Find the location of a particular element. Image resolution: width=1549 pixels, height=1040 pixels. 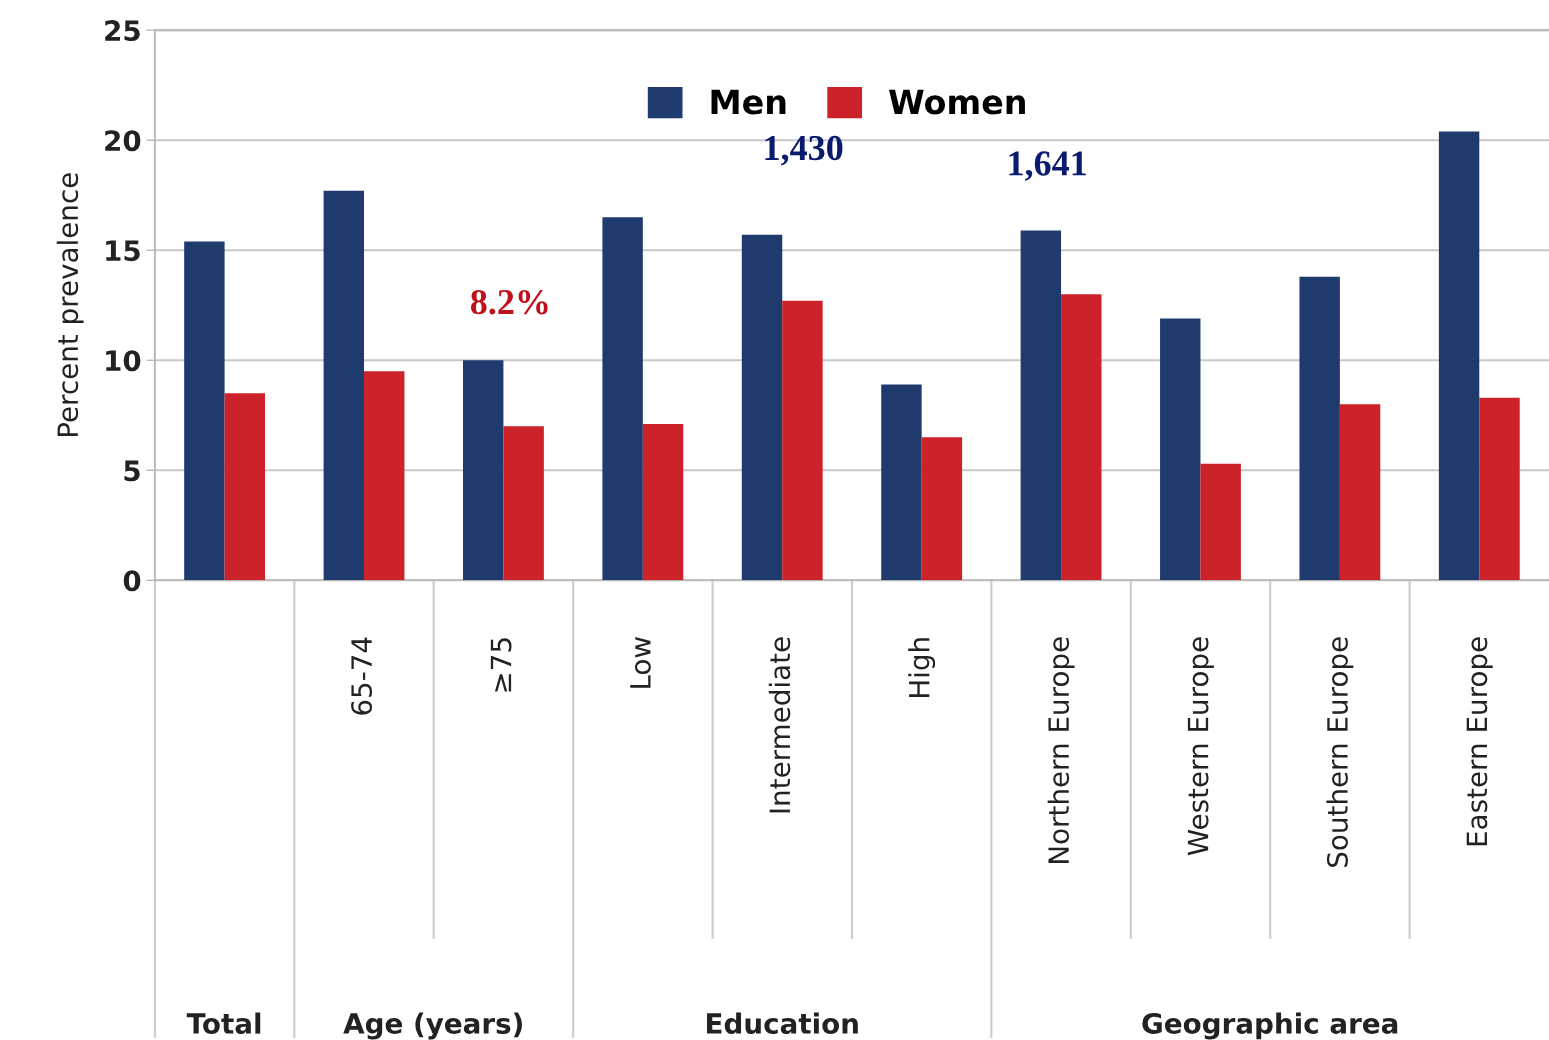

y-tick-label: 0 is located at coordinates (132, 581).